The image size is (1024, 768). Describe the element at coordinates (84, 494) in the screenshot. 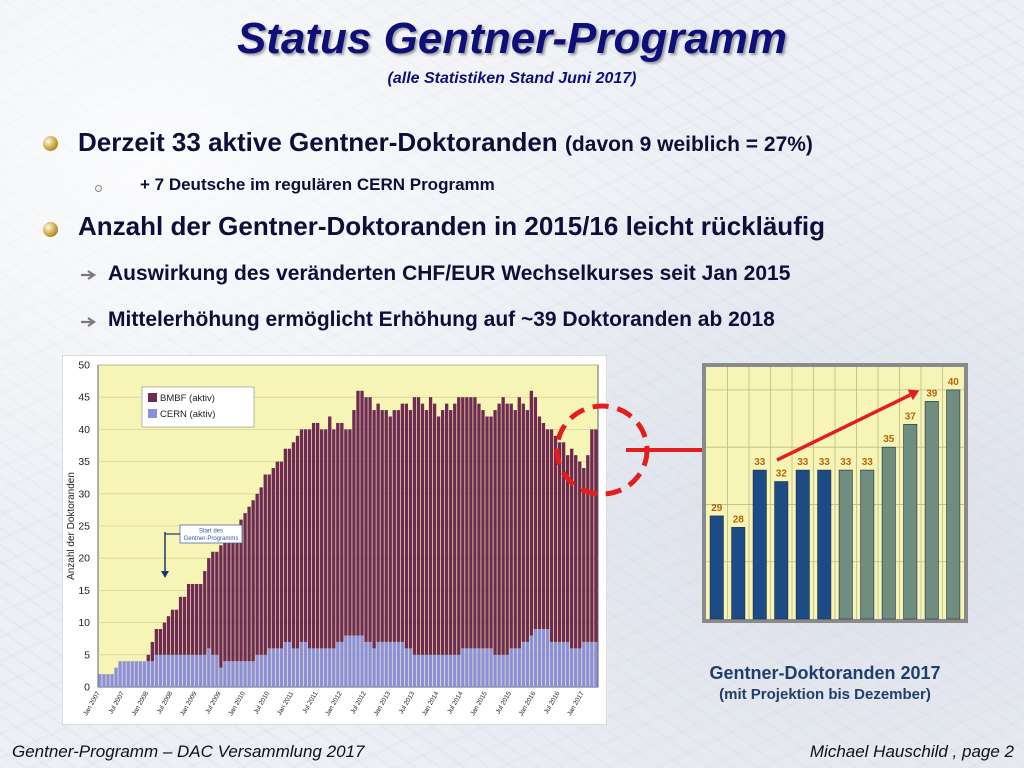

I see `y-tick-label: 30` at that location.